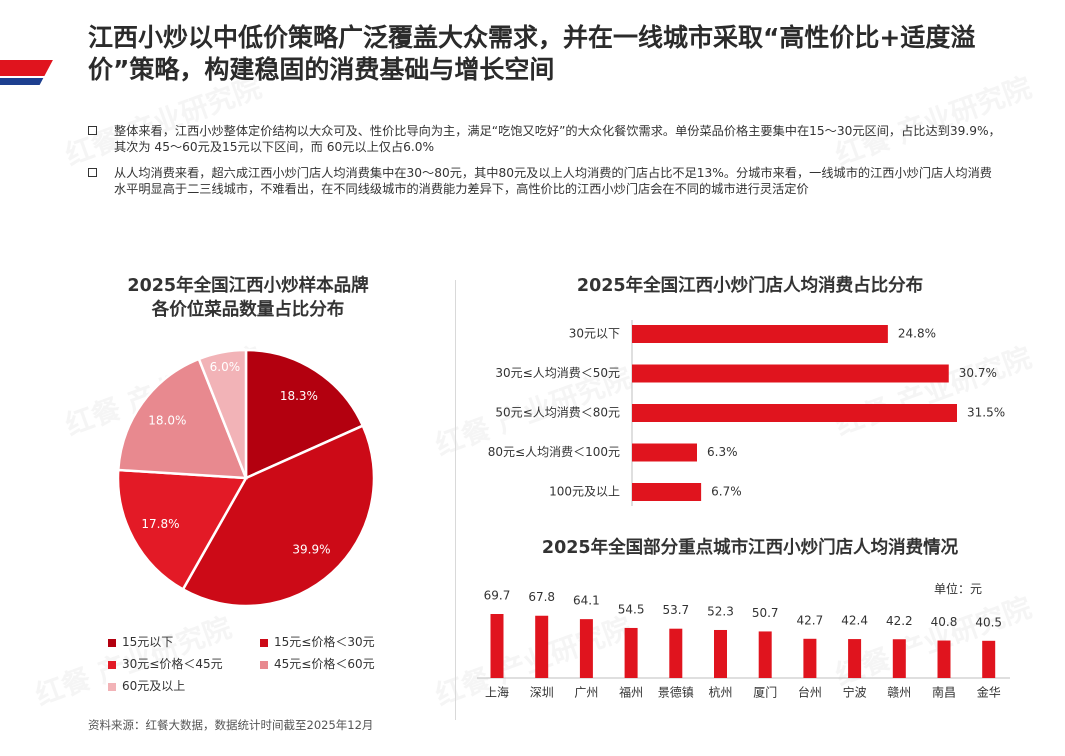  Describe the element at coordinates (160, 524) in the screenshot. I see `pie-slice-label: 17.8%` at that location.